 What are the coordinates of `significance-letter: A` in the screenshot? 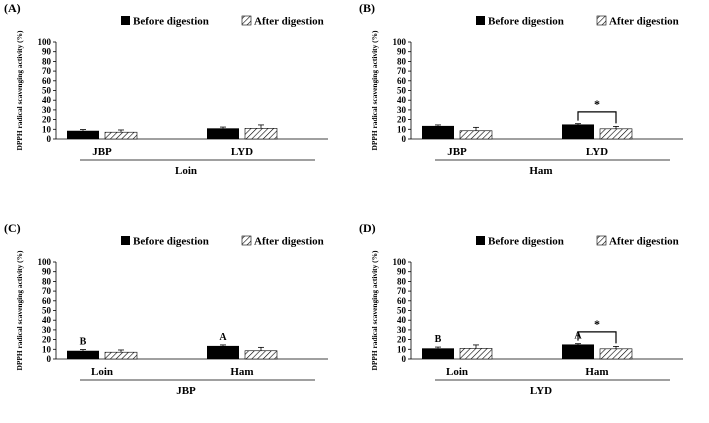 It's located at (223, 337).